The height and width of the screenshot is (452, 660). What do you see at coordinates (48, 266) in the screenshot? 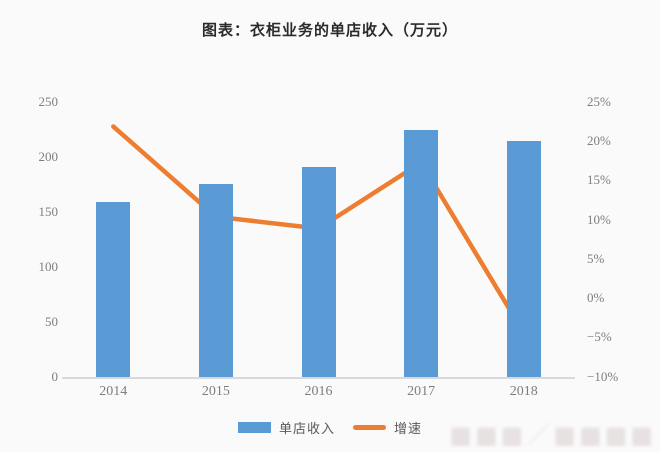
I see `y-axis-left-tick-100: 100` at bounding box center [48, 266].